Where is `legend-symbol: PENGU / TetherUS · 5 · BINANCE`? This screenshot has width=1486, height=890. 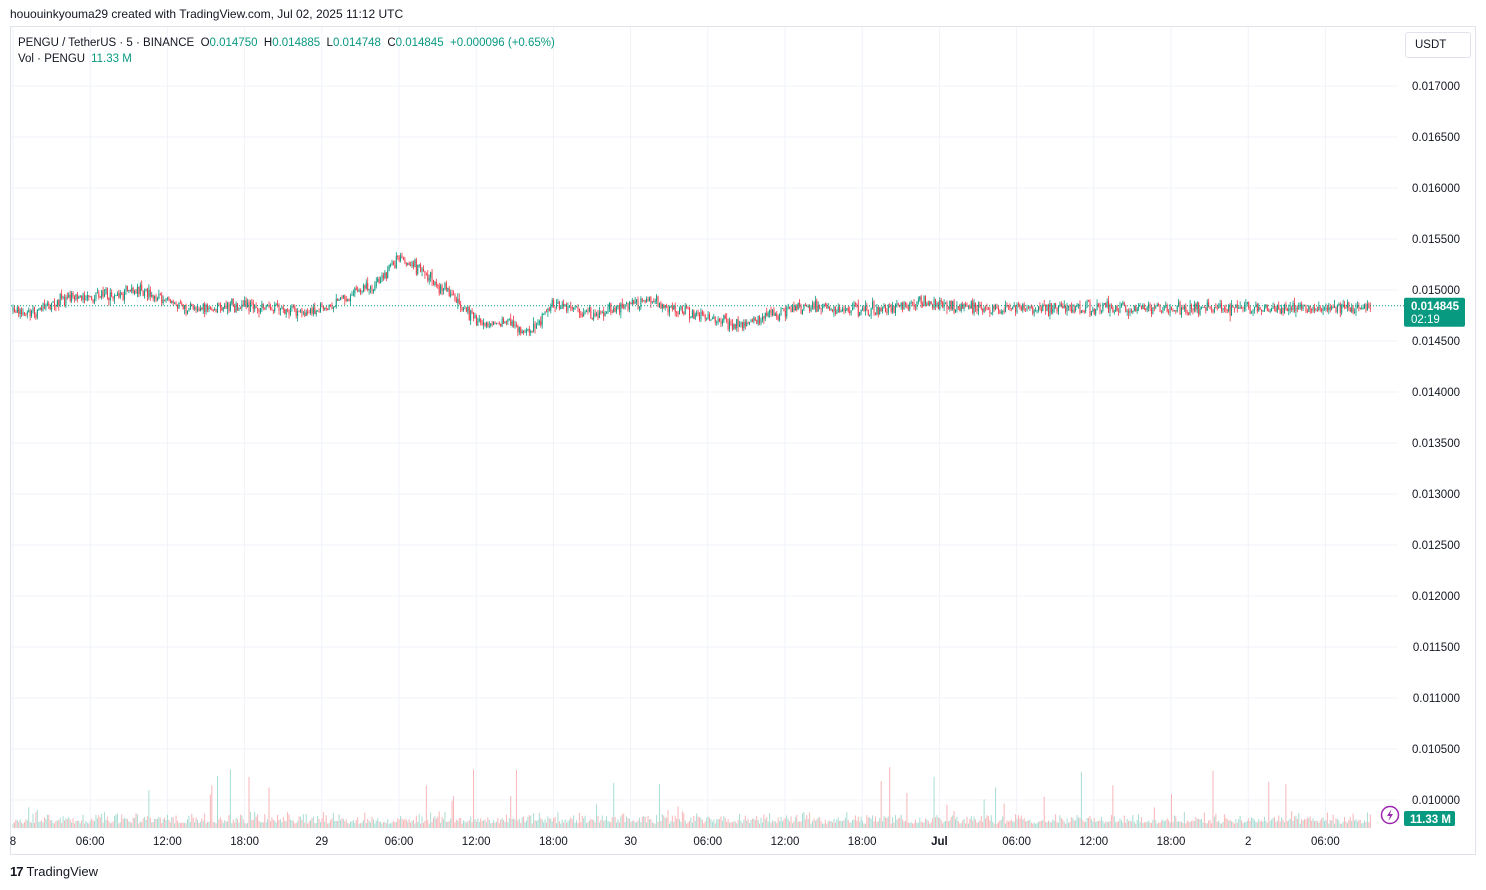 legend-symbol: PENGU / TetherUS · 5 · BINANCE is located at coordinates (106, 43).